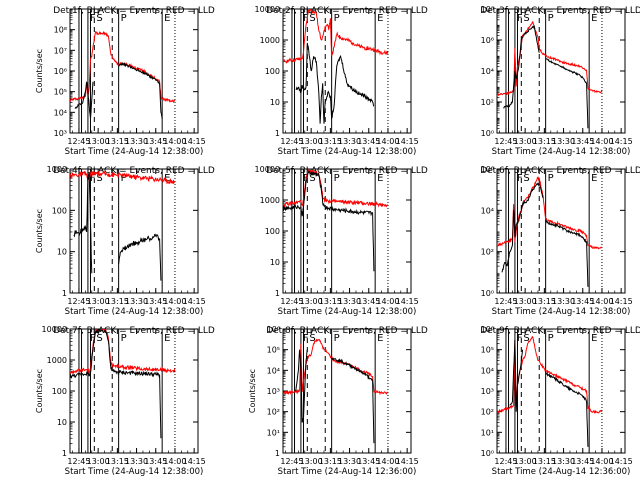 This screenshot has height=480, width=640. Describe the element at coordinates (60, 30) in the screenshot. I see `y-tick-label: 10⁸` at that location.